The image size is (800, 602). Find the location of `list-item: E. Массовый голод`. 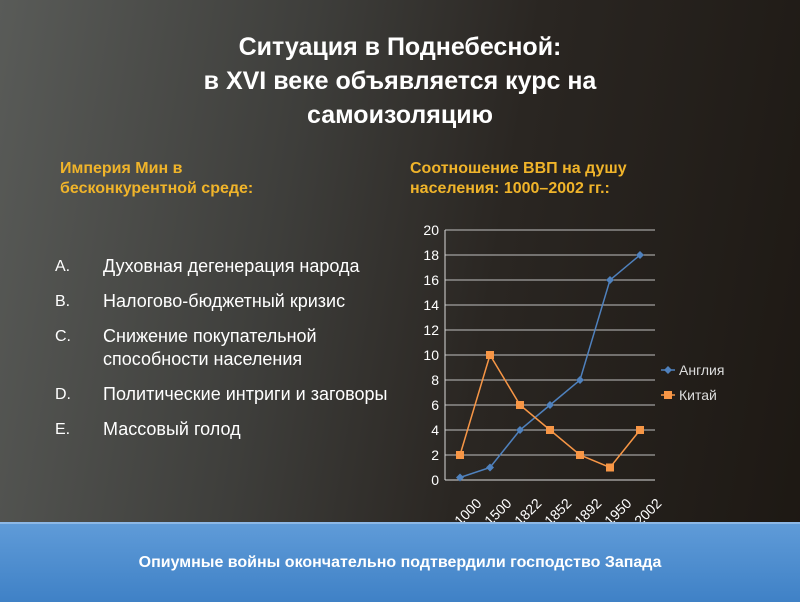

list-item: E. Массовый голод is located at coordinates (225, 429).